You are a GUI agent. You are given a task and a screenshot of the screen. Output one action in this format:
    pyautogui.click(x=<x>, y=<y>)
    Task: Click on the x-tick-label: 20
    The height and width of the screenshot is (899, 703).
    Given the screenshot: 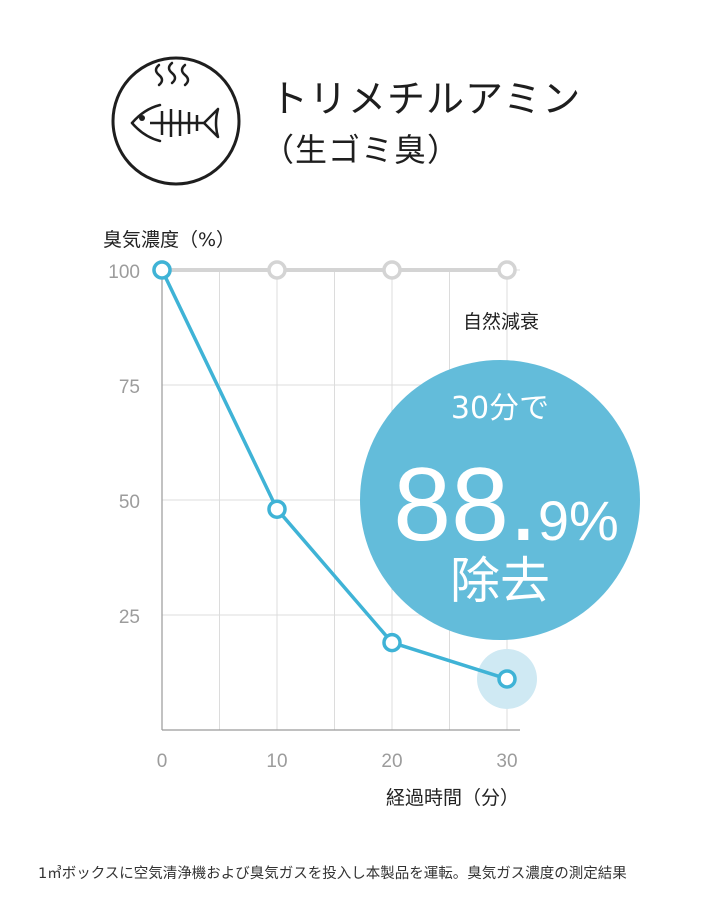 What is the action you would take?
    pyautogui.click(x=391, y=761)
    